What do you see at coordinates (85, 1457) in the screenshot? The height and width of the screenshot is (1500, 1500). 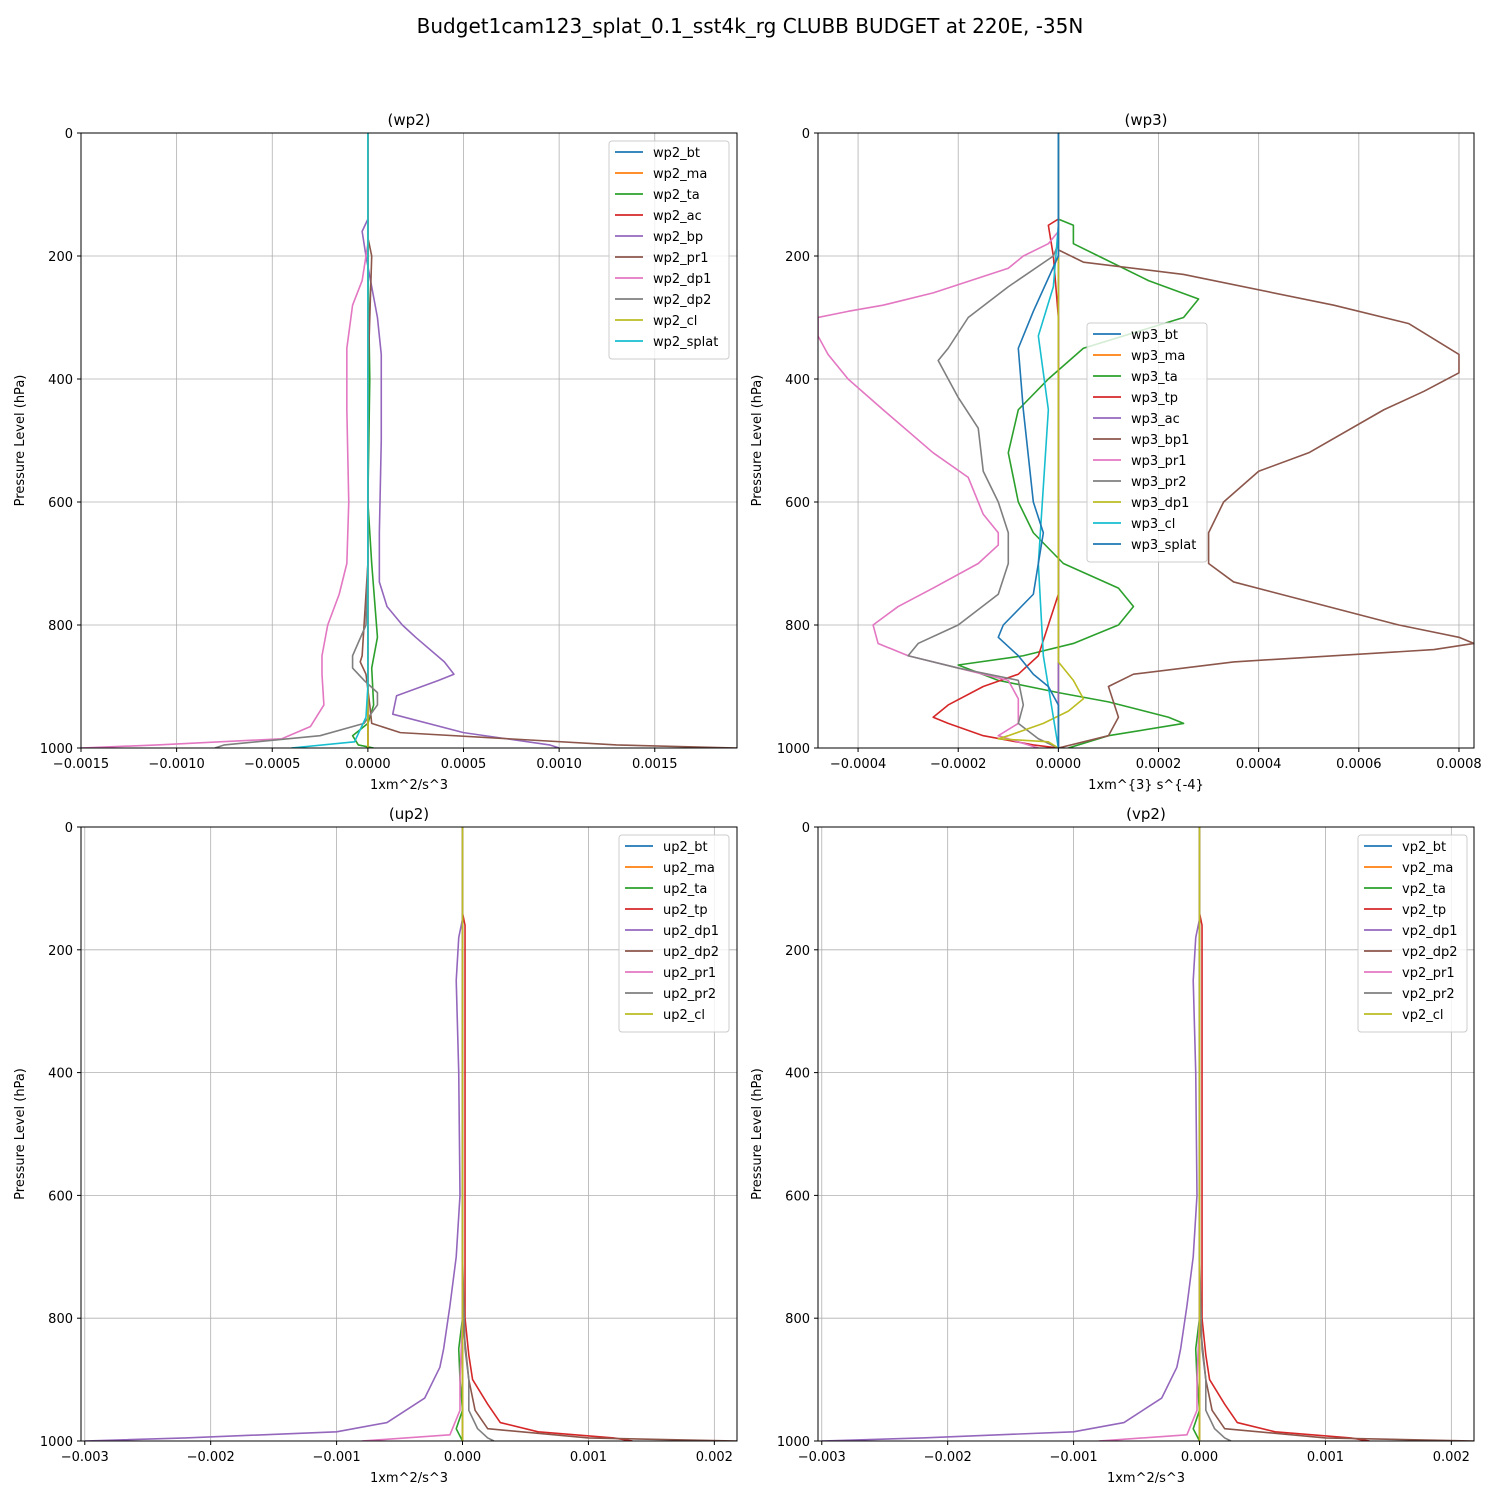 I see `chart-2-xtick-label-0: −0.003` at bounding box center [85, 1457].